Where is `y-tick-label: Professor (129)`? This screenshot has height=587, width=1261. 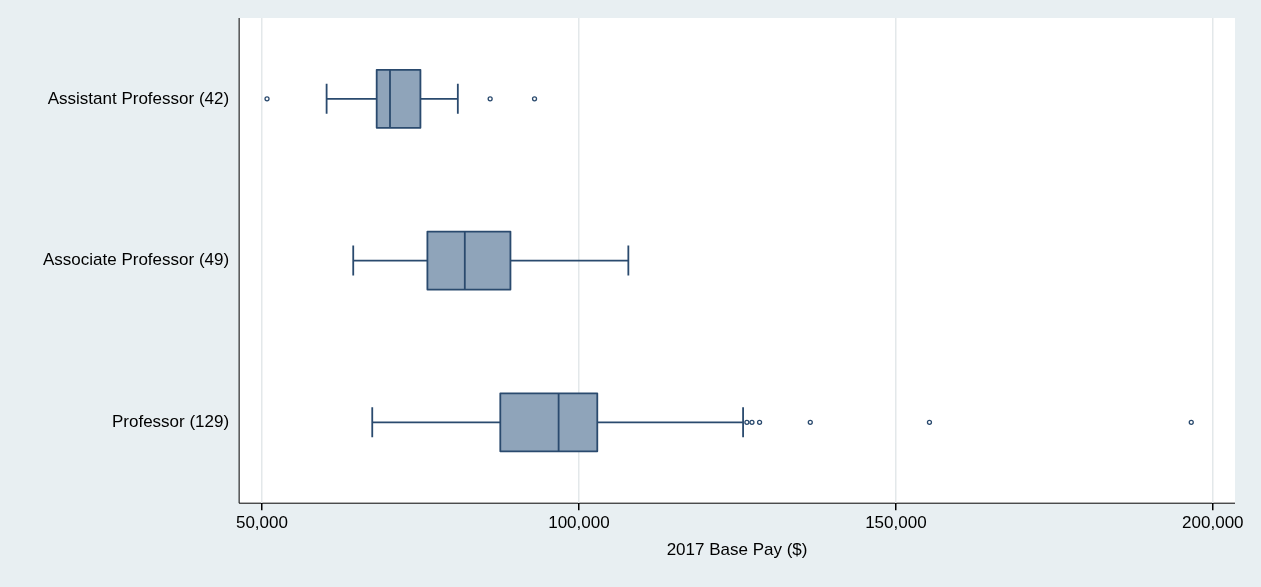
y-tick-label: Professor (129) is located at coordinates (170, 422).